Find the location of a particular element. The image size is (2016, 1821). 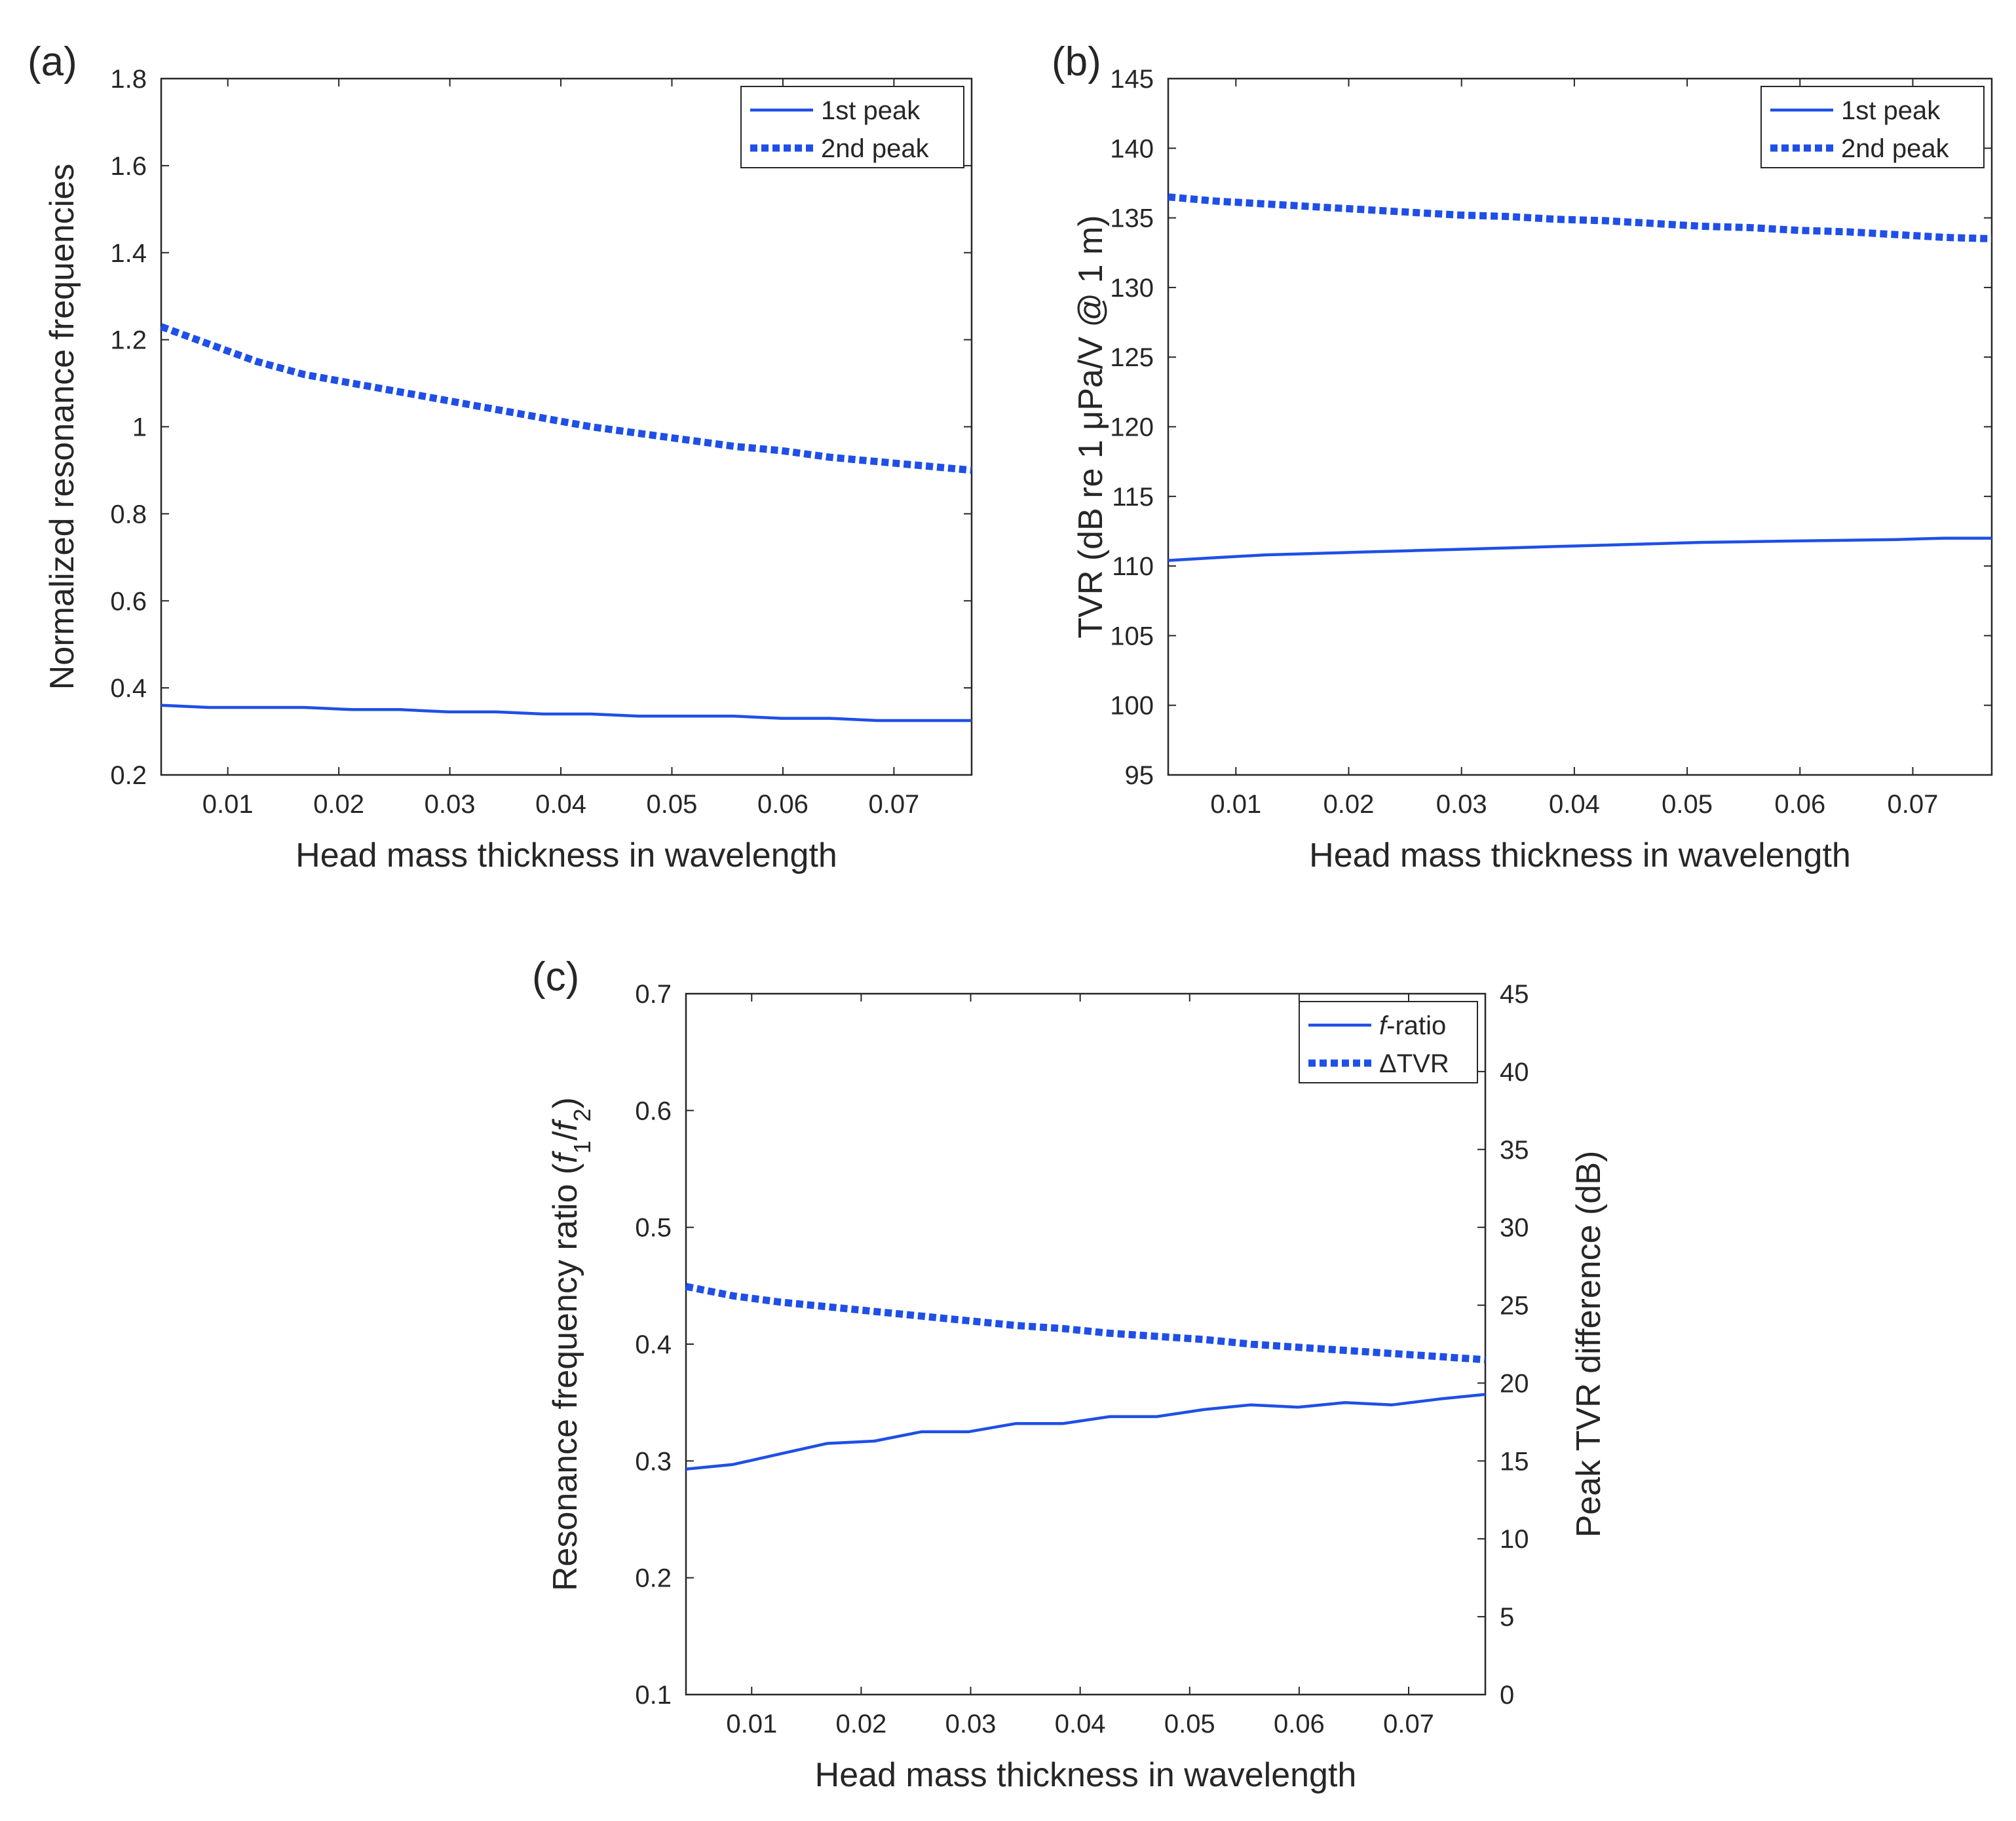

y-right-axis-label: Peak TVR difference (dB) is located at coordinates (1589, 1344).